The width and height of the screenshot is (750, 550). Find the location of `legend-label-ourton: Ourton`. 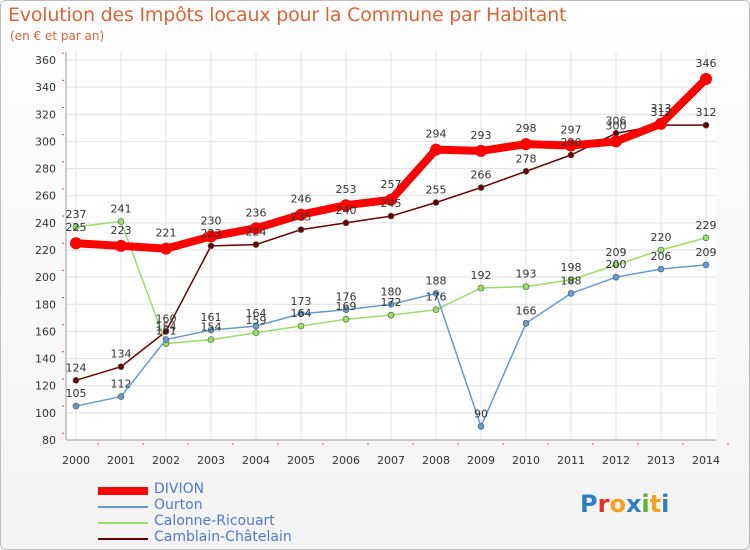

legend-label-ourton: Ourton is located at coordinates (178, 505).